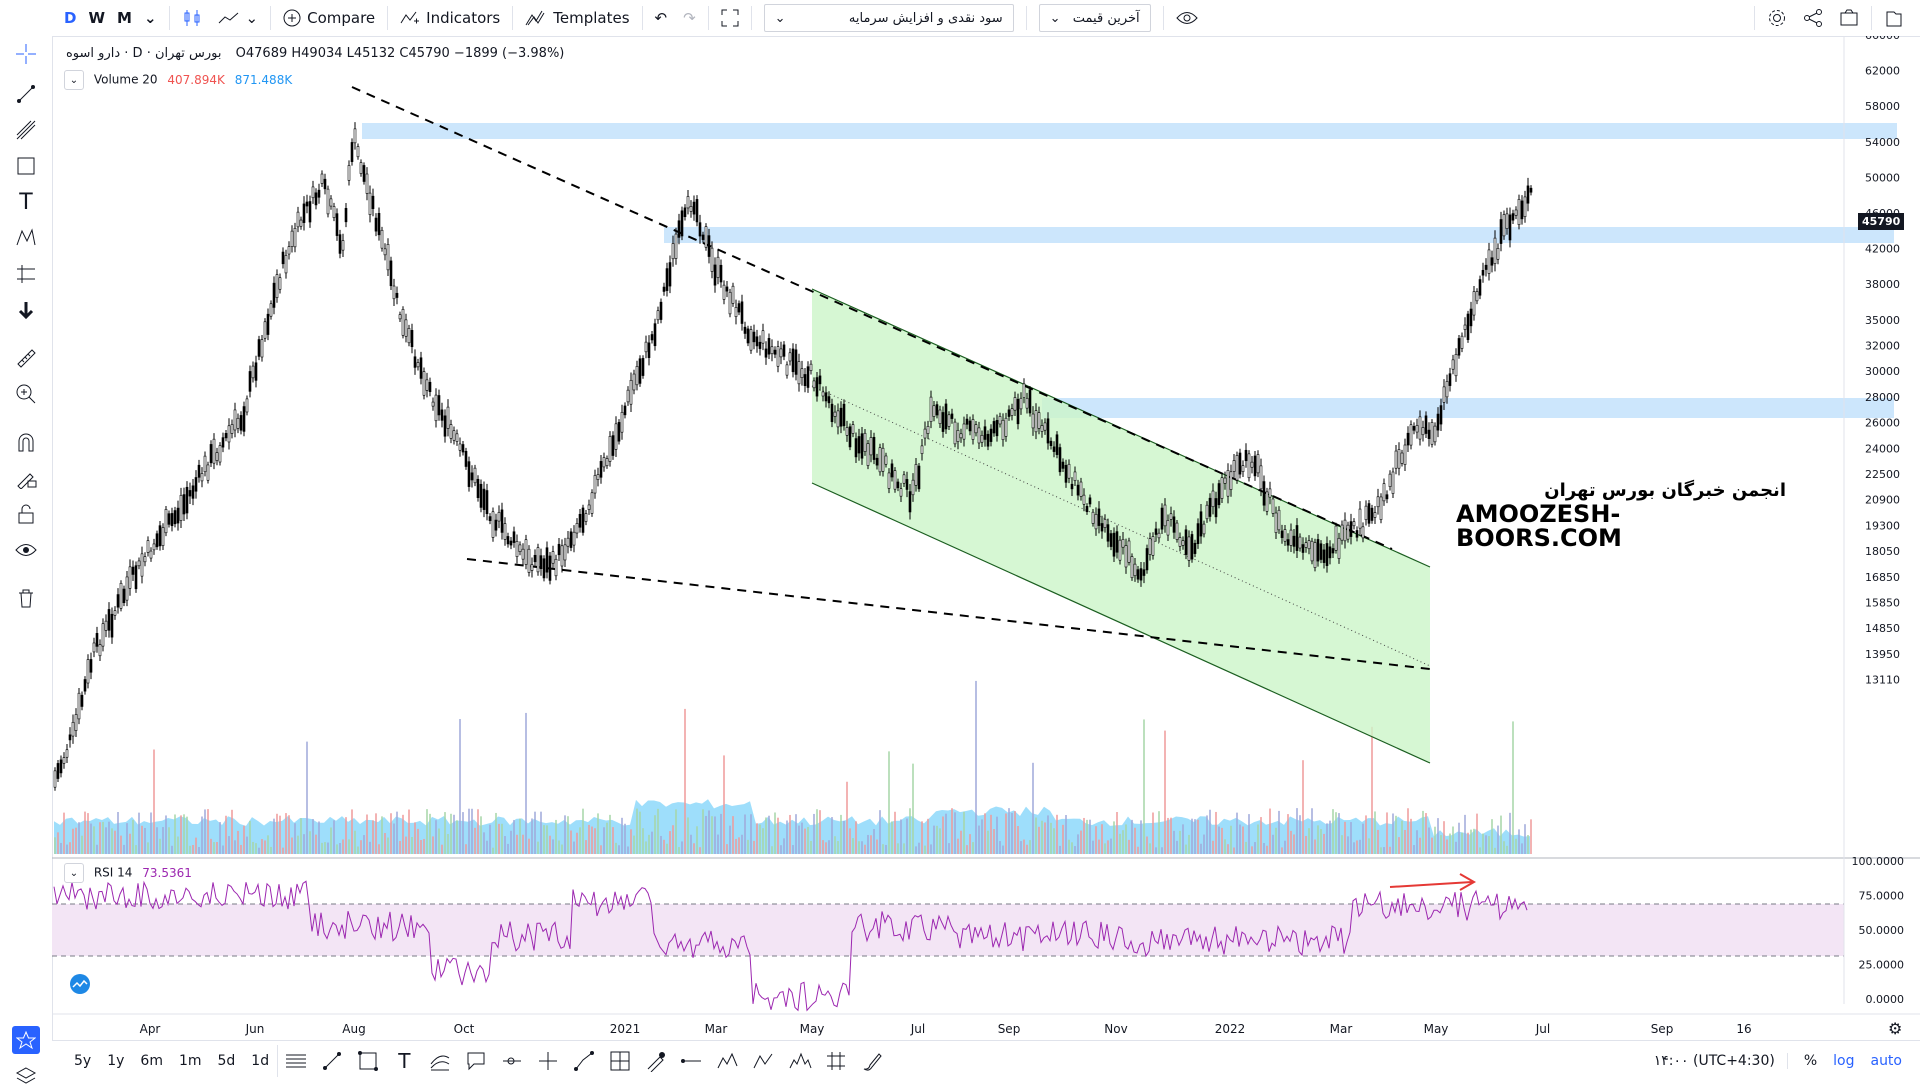 The image size is (1920, 1088). What do you see at coordinates (26, 514) in the screenshot?
I see `lock-icon` at bounding box center [26, 514].